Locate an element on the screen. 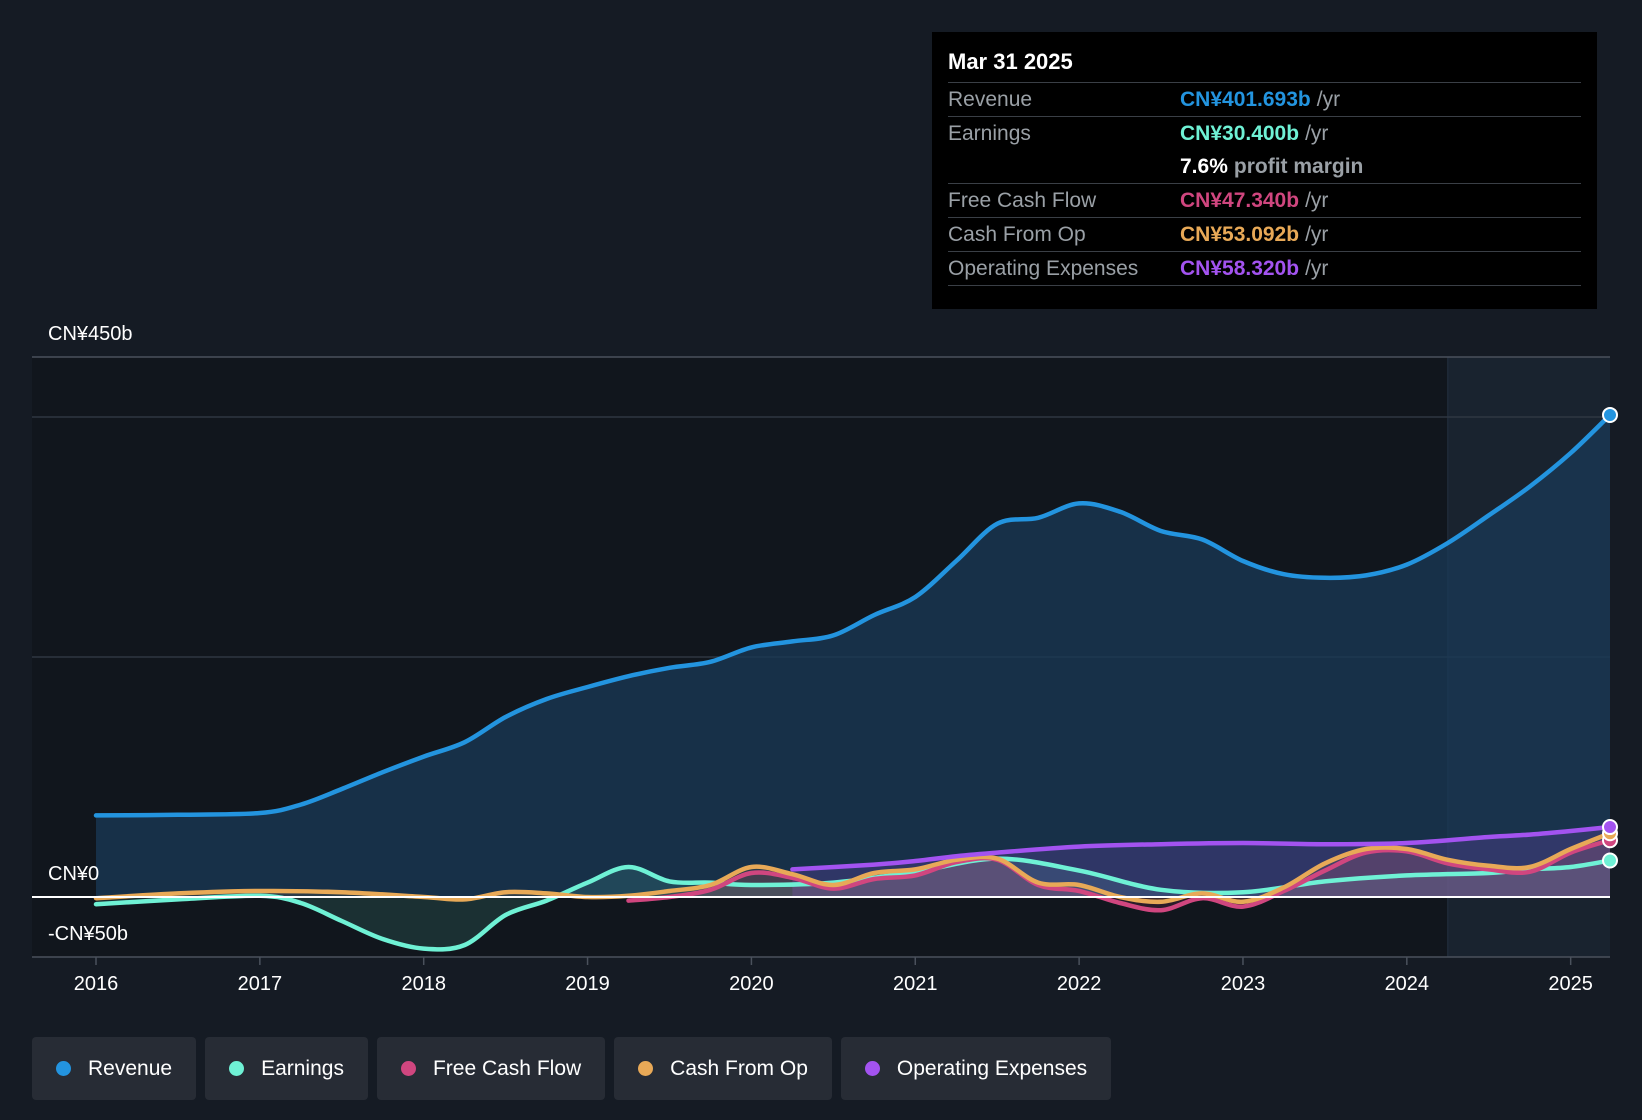 This screenshot has height=1120, width=1642. tooltip-value: CN¥53.092b is located at coordinates (1240, 234).